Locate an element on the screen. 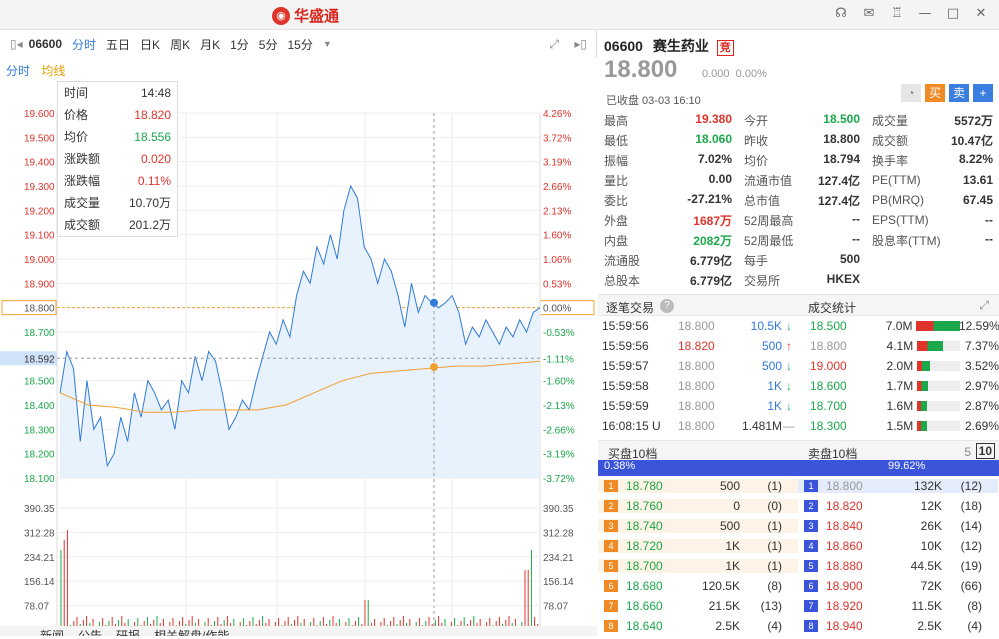 This screenshot has height=639, width=999. bid-level: 2 18.760 0 (0) is located at coordinates (698, 506).